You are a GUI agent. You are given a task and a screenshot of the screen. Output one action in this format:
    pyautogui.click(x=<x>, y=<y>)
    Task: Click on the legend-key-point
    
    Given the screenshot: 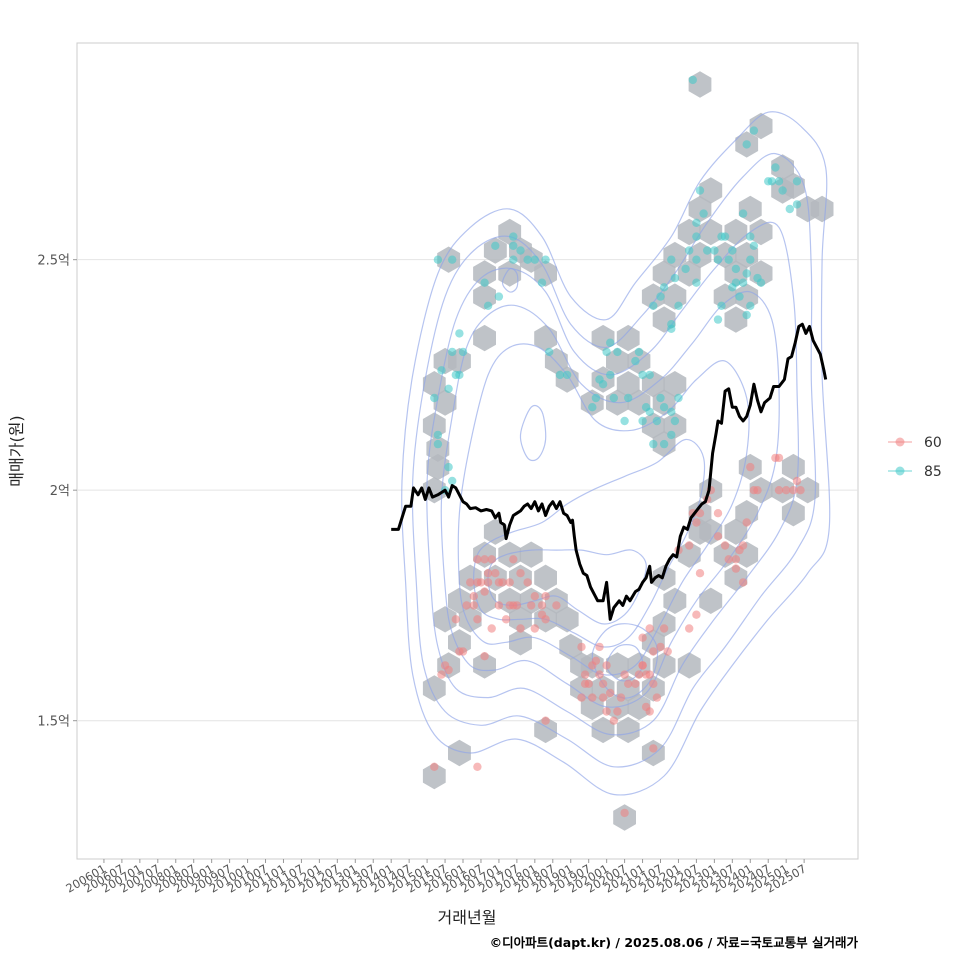 What is the action you would take?
    pyautogui.click(x=900, y=442)
    